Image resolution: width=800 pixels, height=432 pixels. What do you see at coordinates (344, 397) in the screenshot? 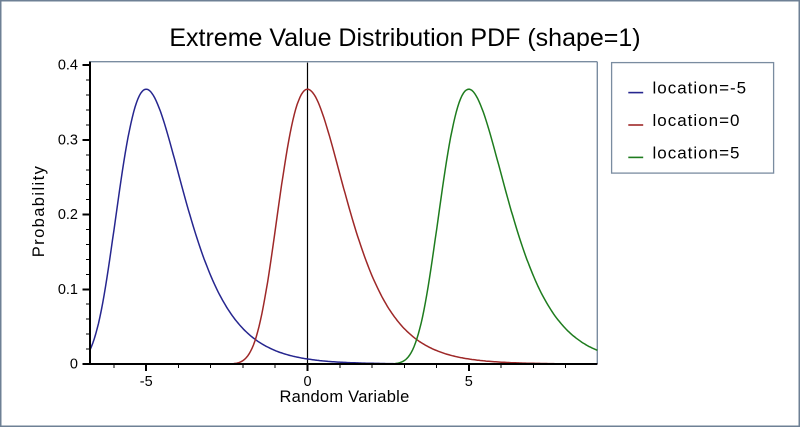
I see `svg-text: Random Variable` at bounding box center [344, 397].